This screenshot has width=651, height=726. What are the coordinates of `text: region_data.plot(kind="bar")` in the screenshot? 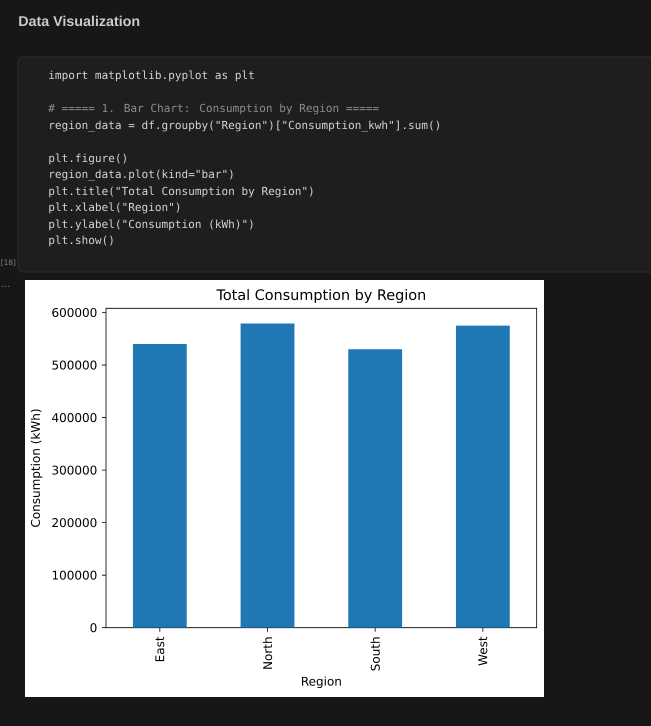 It's located at (141, 175).